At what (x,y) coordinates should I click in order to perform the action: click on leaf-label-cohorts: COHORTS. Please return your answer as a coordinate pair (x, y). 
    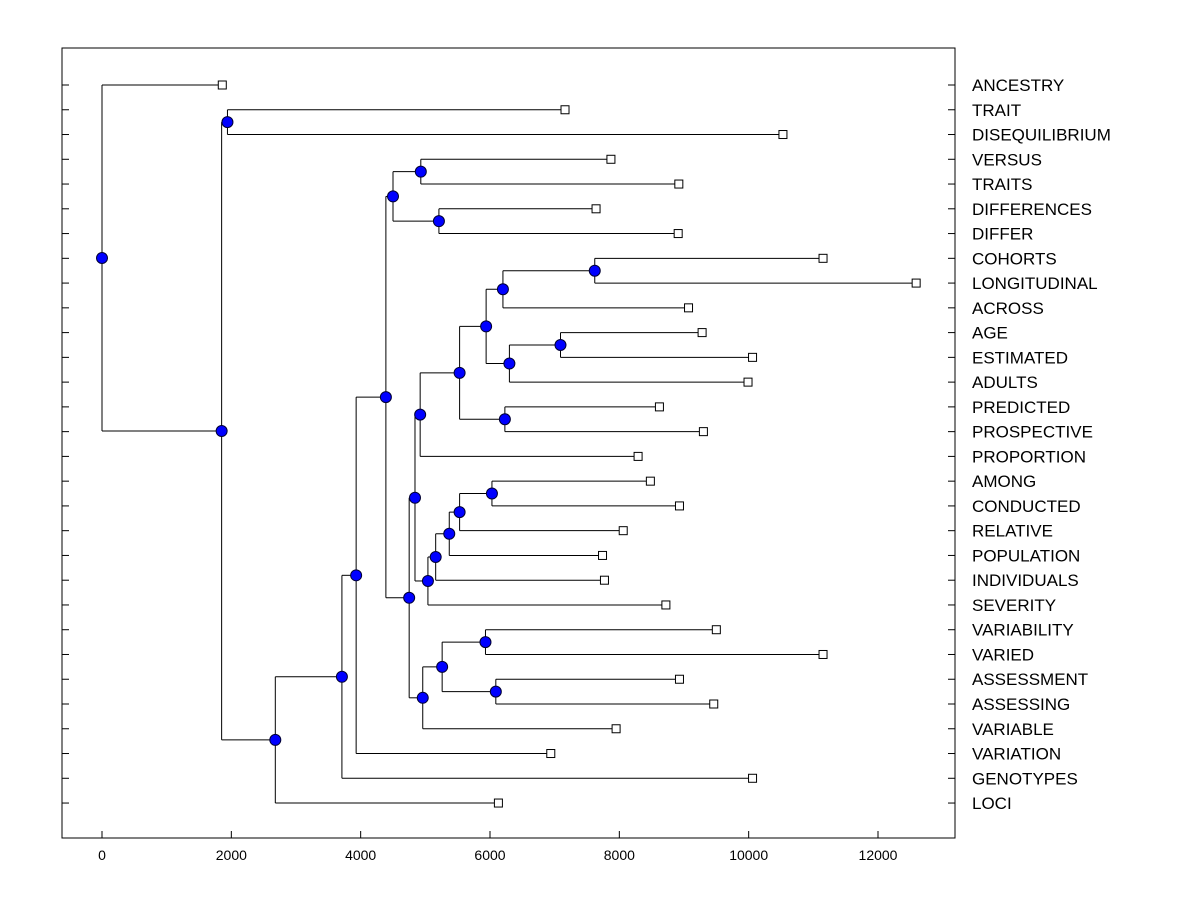
    Looking at the image, I should click on (1014, 258).